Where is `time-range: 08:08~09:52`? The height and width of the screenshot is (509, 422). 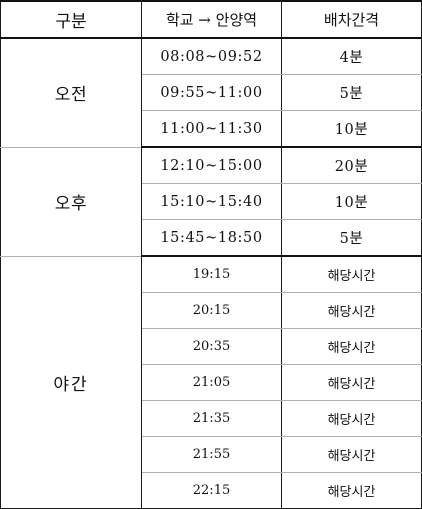 time-range: 08:08~09:52 is located at coordinates (211, 56).